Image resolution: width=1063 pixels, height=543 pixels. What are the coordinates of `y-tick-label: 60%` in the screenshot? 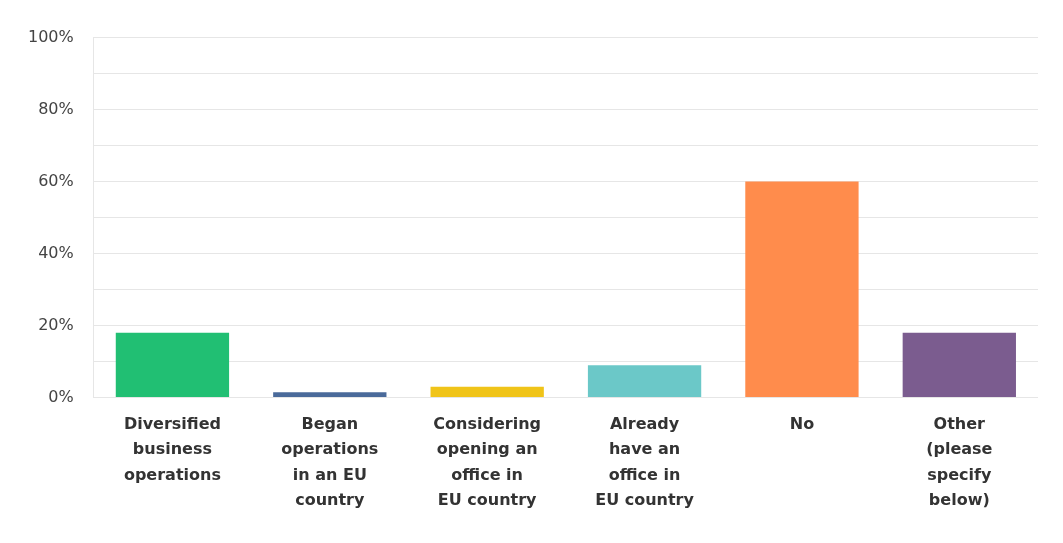 It's located at (56, 180).